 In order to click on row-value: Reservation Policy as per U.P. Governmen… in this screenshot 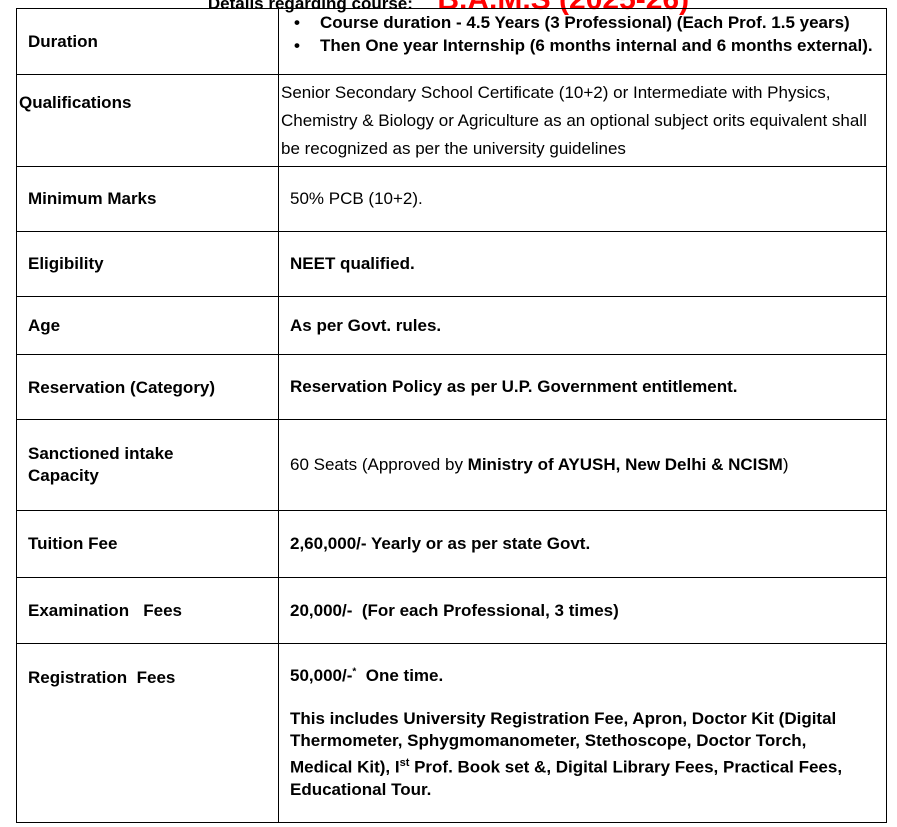, I will do `click(582, 387)`.